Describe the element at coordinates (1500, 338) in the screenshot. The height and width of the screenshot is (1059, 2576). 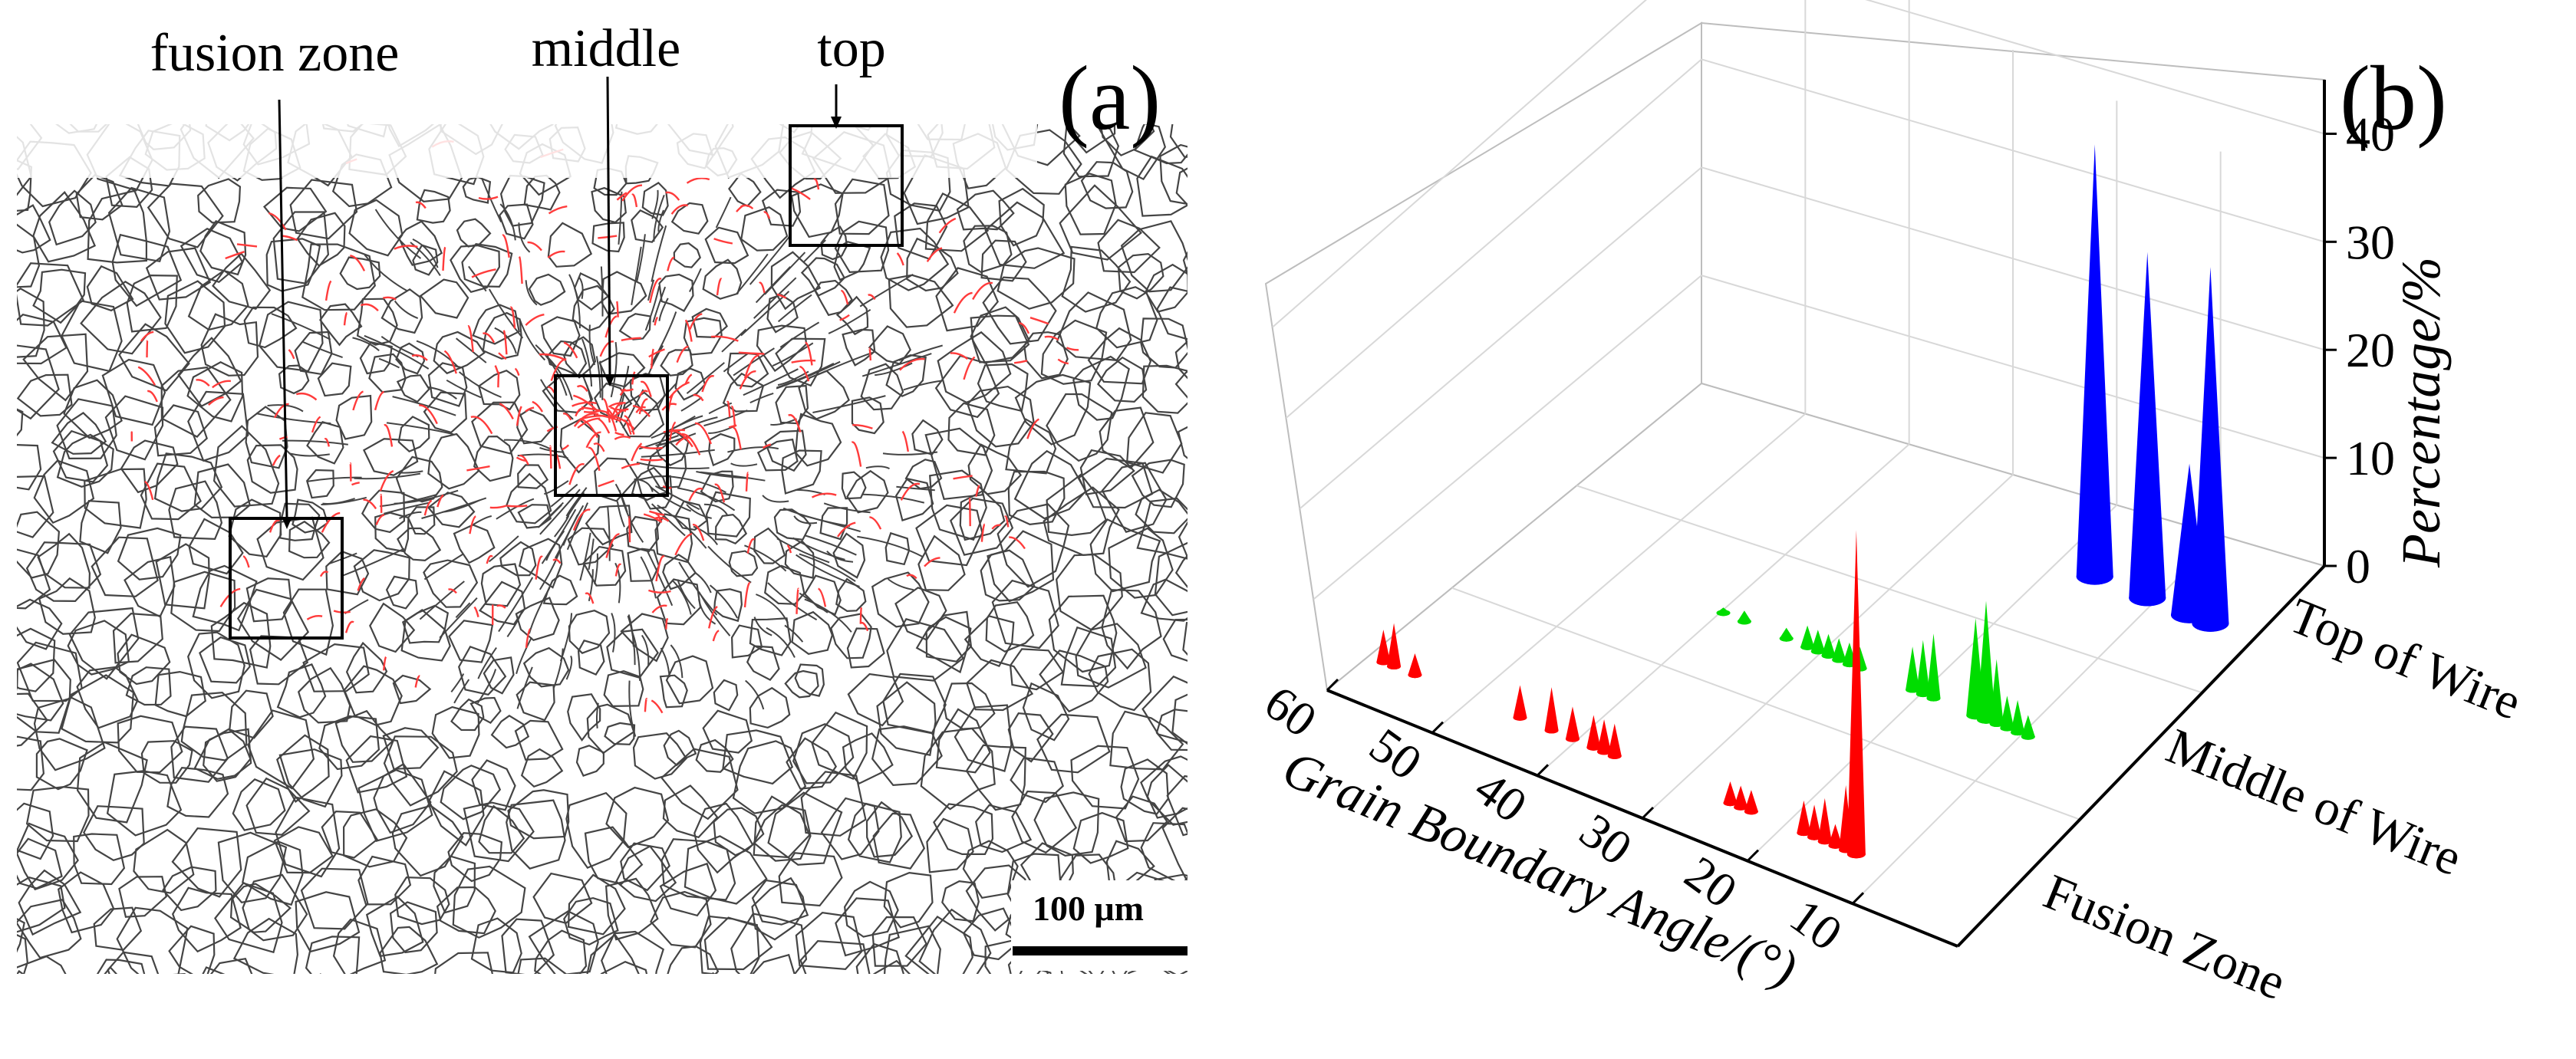
I see `left-grid-line` at that location.